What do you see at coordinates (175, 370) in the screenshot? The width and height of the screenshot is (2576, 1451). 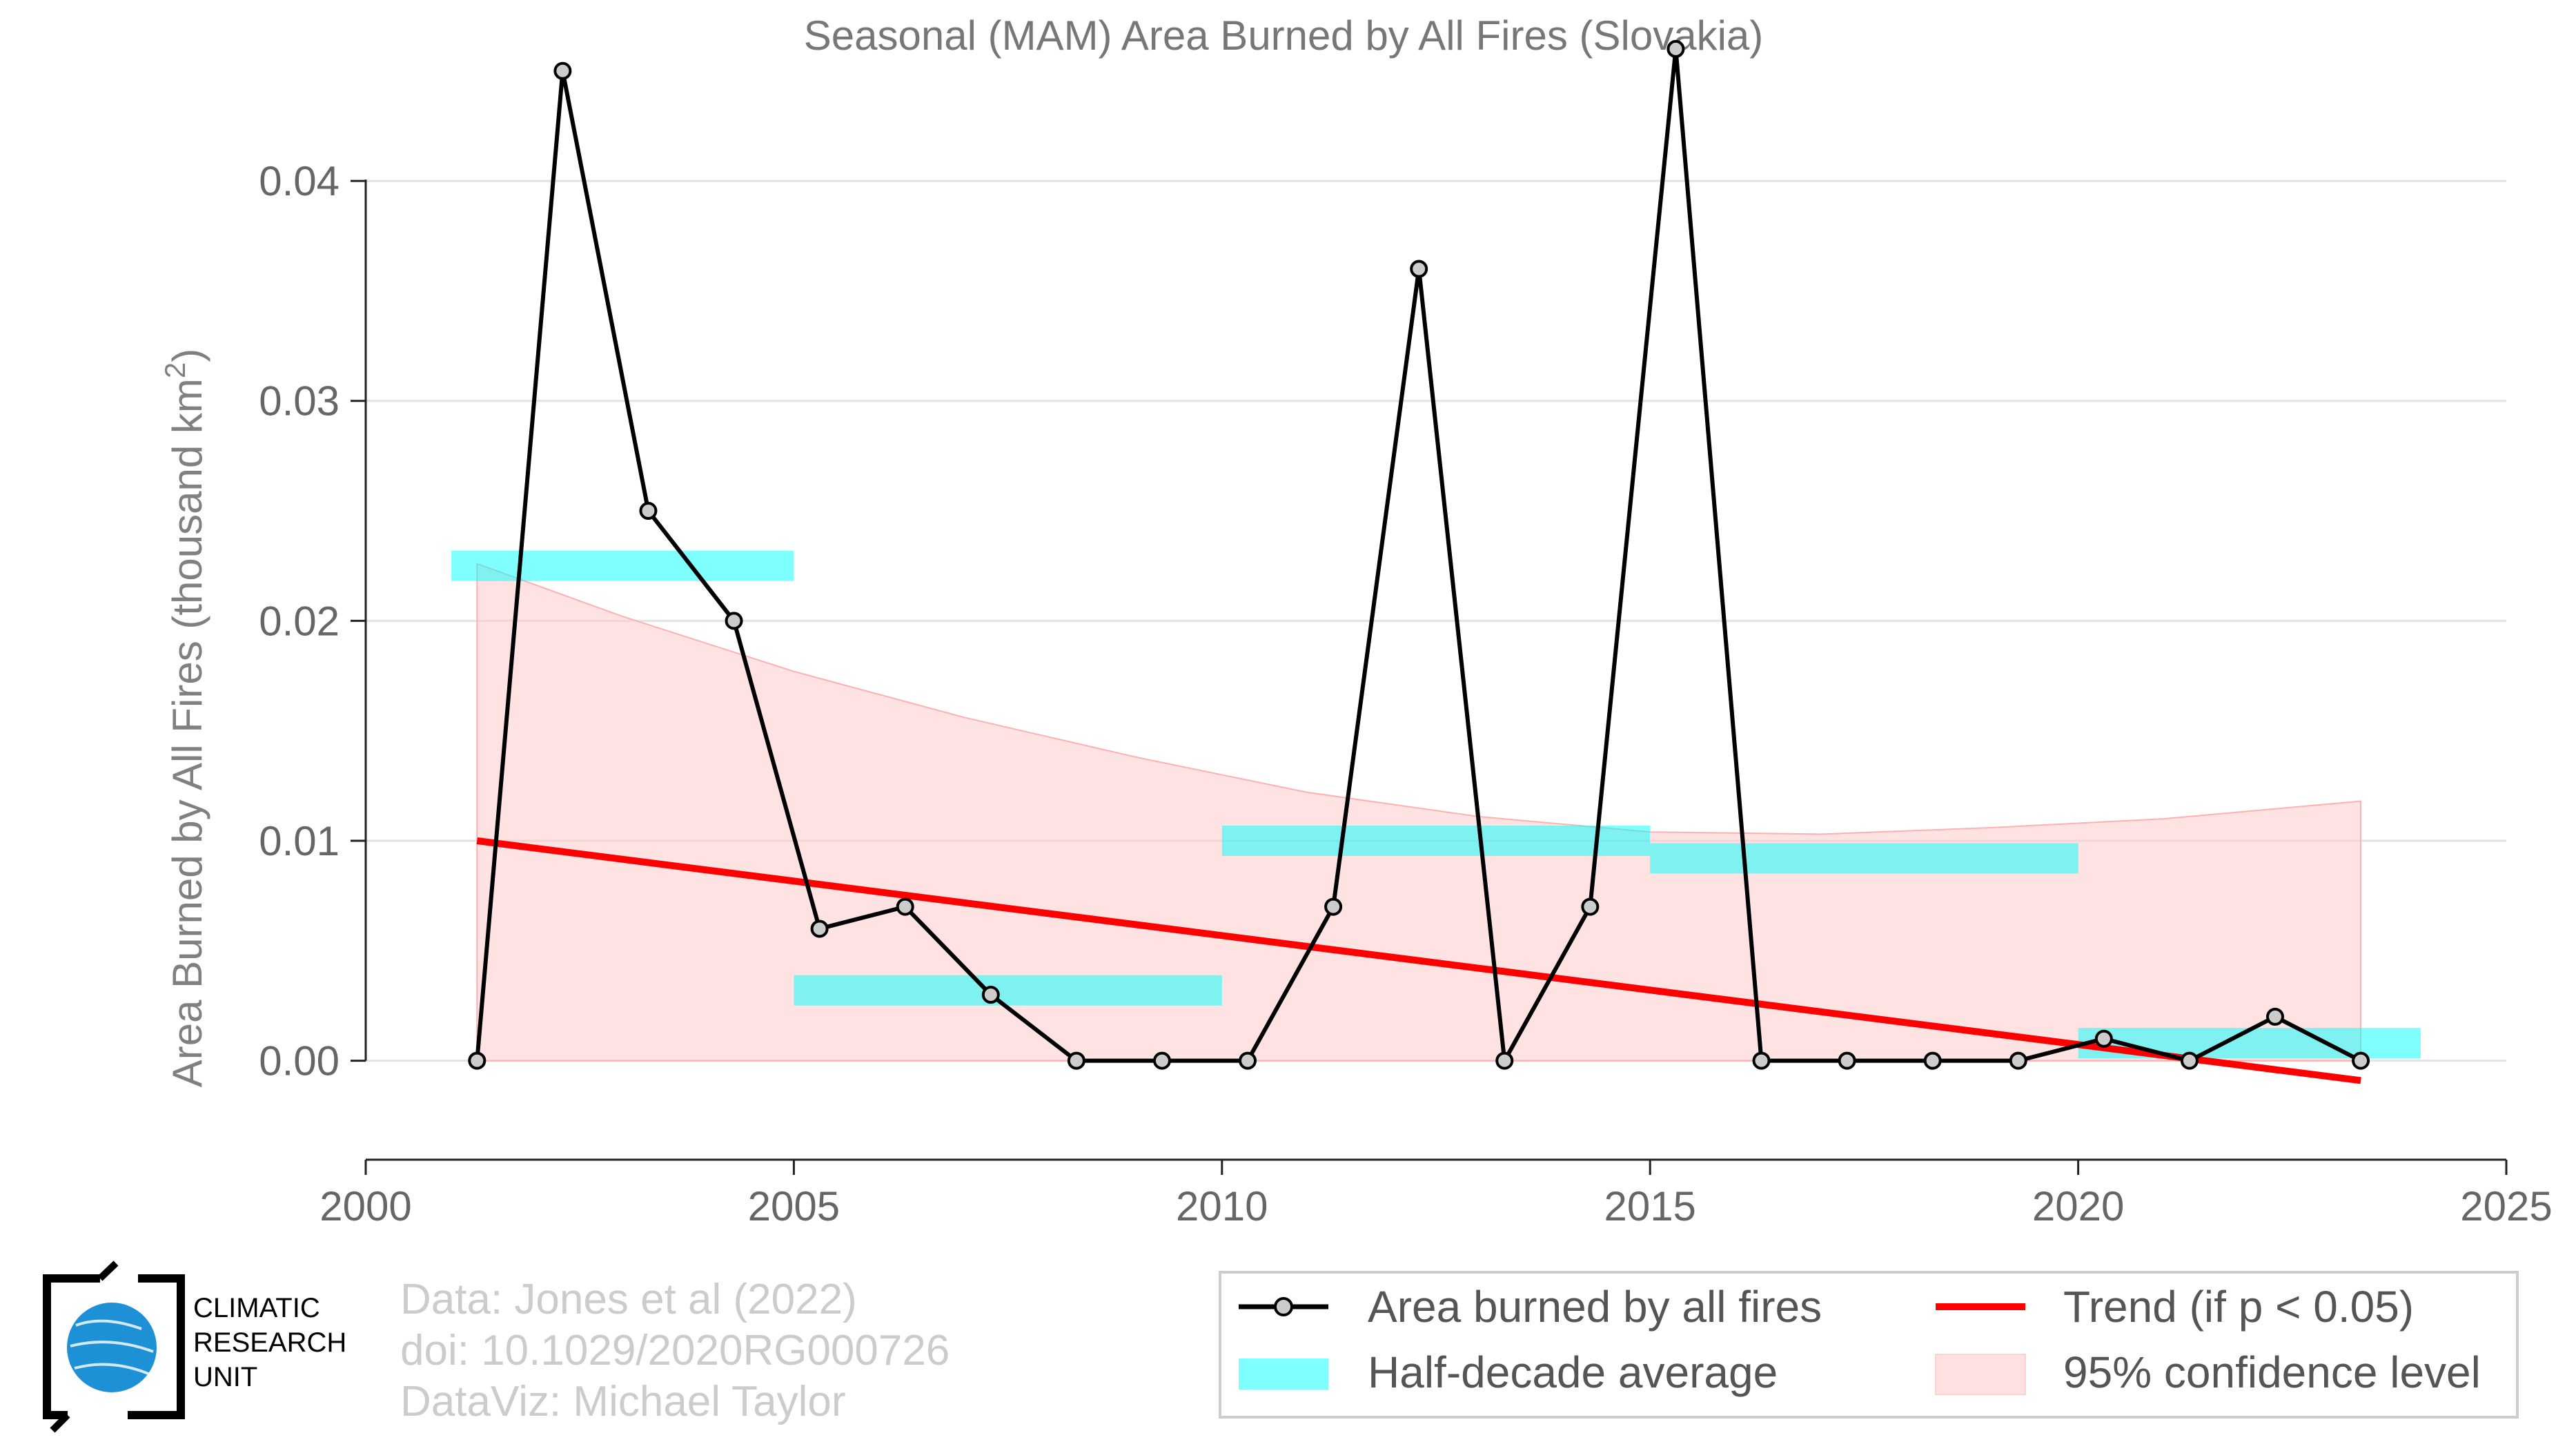 I see `y-axis-label-sup: 2` at bounding box center [175, 370].